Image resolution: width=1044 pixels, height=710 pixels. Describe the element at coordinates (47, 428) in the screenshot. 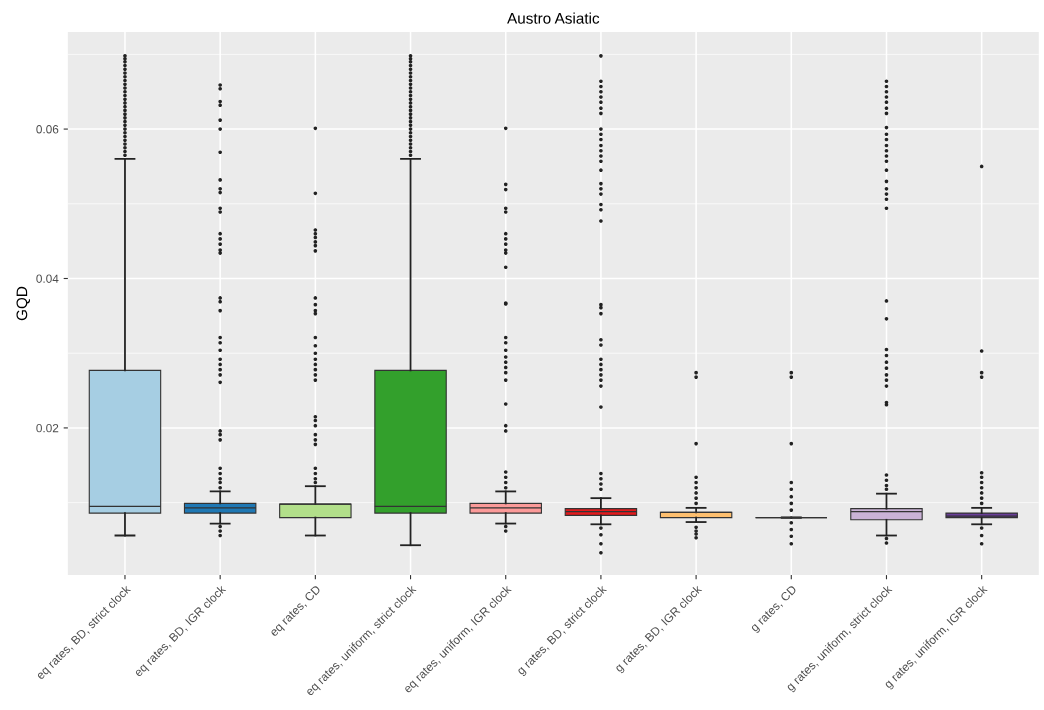

I see `y-tick-label: 0.02` at that location.